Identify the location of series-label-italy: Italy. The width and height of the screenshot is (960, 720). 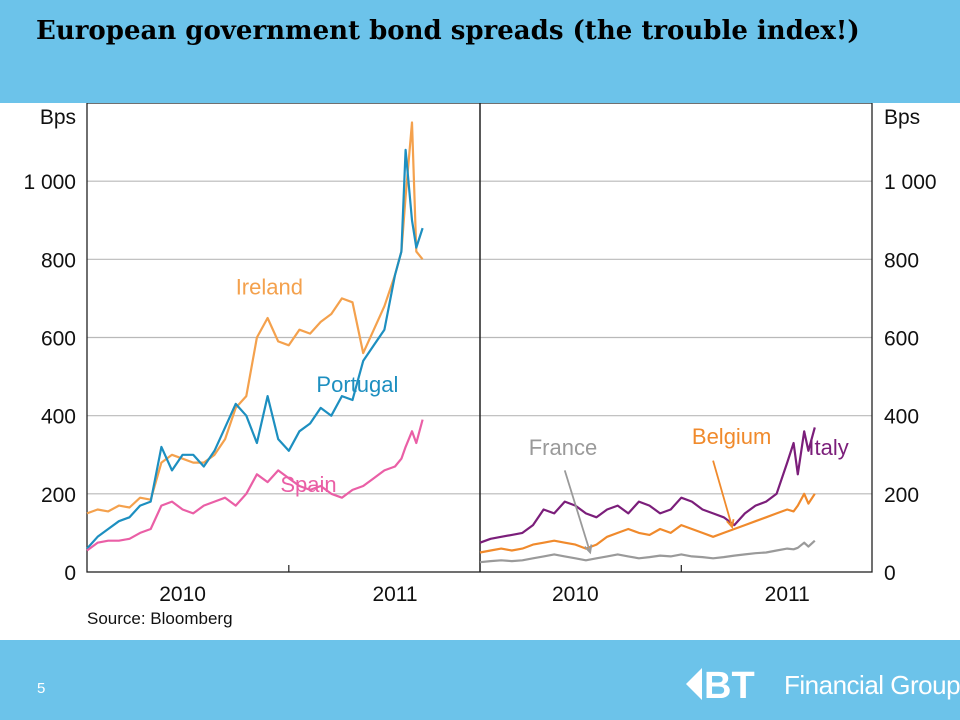
(828, 447).